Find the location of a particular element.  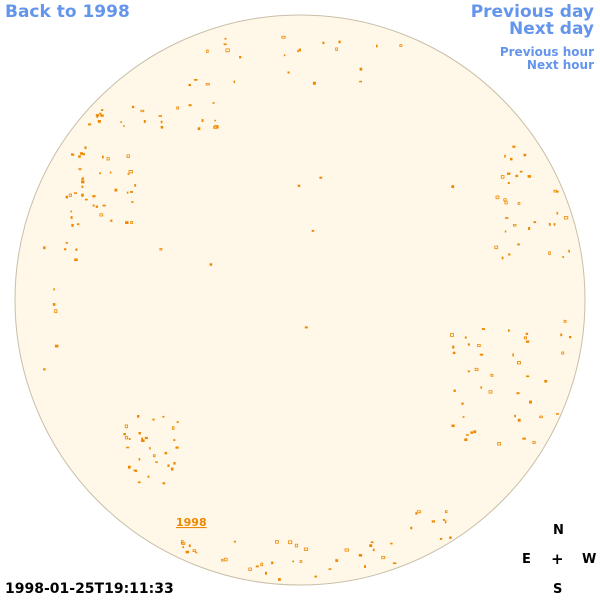

back-to-year-link: Back to 1998 is located at coordinates (67, 12).